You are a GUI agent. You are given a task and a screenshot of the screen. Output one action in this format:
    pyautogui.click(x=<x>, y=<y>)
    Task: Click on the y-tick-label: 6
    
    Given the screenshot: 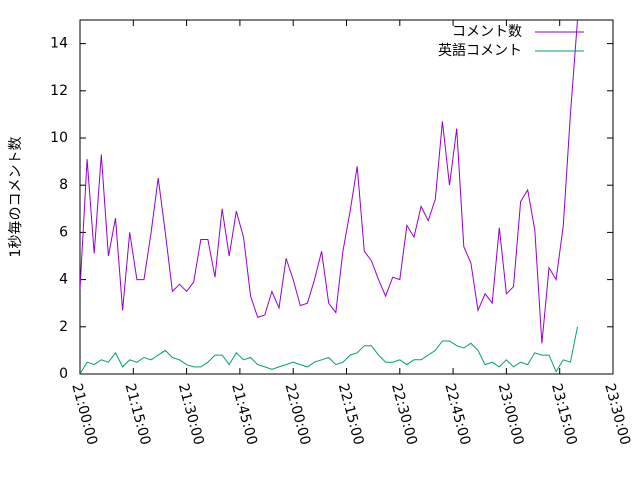 What is the action you would take?
    pyautogui.click(x=63, y=232)
    